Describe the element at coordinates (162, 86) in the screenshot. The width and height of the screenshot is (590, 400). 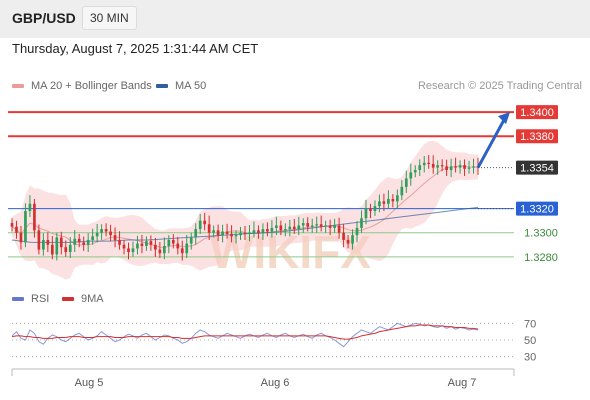
I see `ma50-swatch` at that location.